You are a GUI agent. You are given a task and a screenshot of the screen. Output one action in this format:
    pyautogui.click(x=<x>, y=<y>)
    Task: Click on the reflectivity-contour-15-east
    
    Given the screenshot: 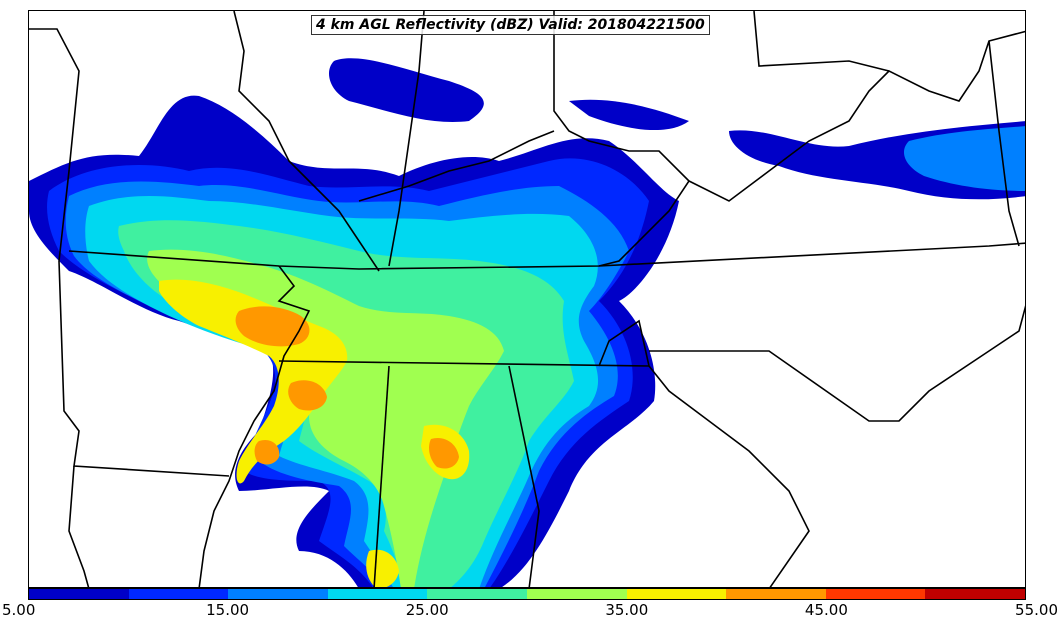 What is the action you would take?
    pyautogui.click(x=964, y=158)
    